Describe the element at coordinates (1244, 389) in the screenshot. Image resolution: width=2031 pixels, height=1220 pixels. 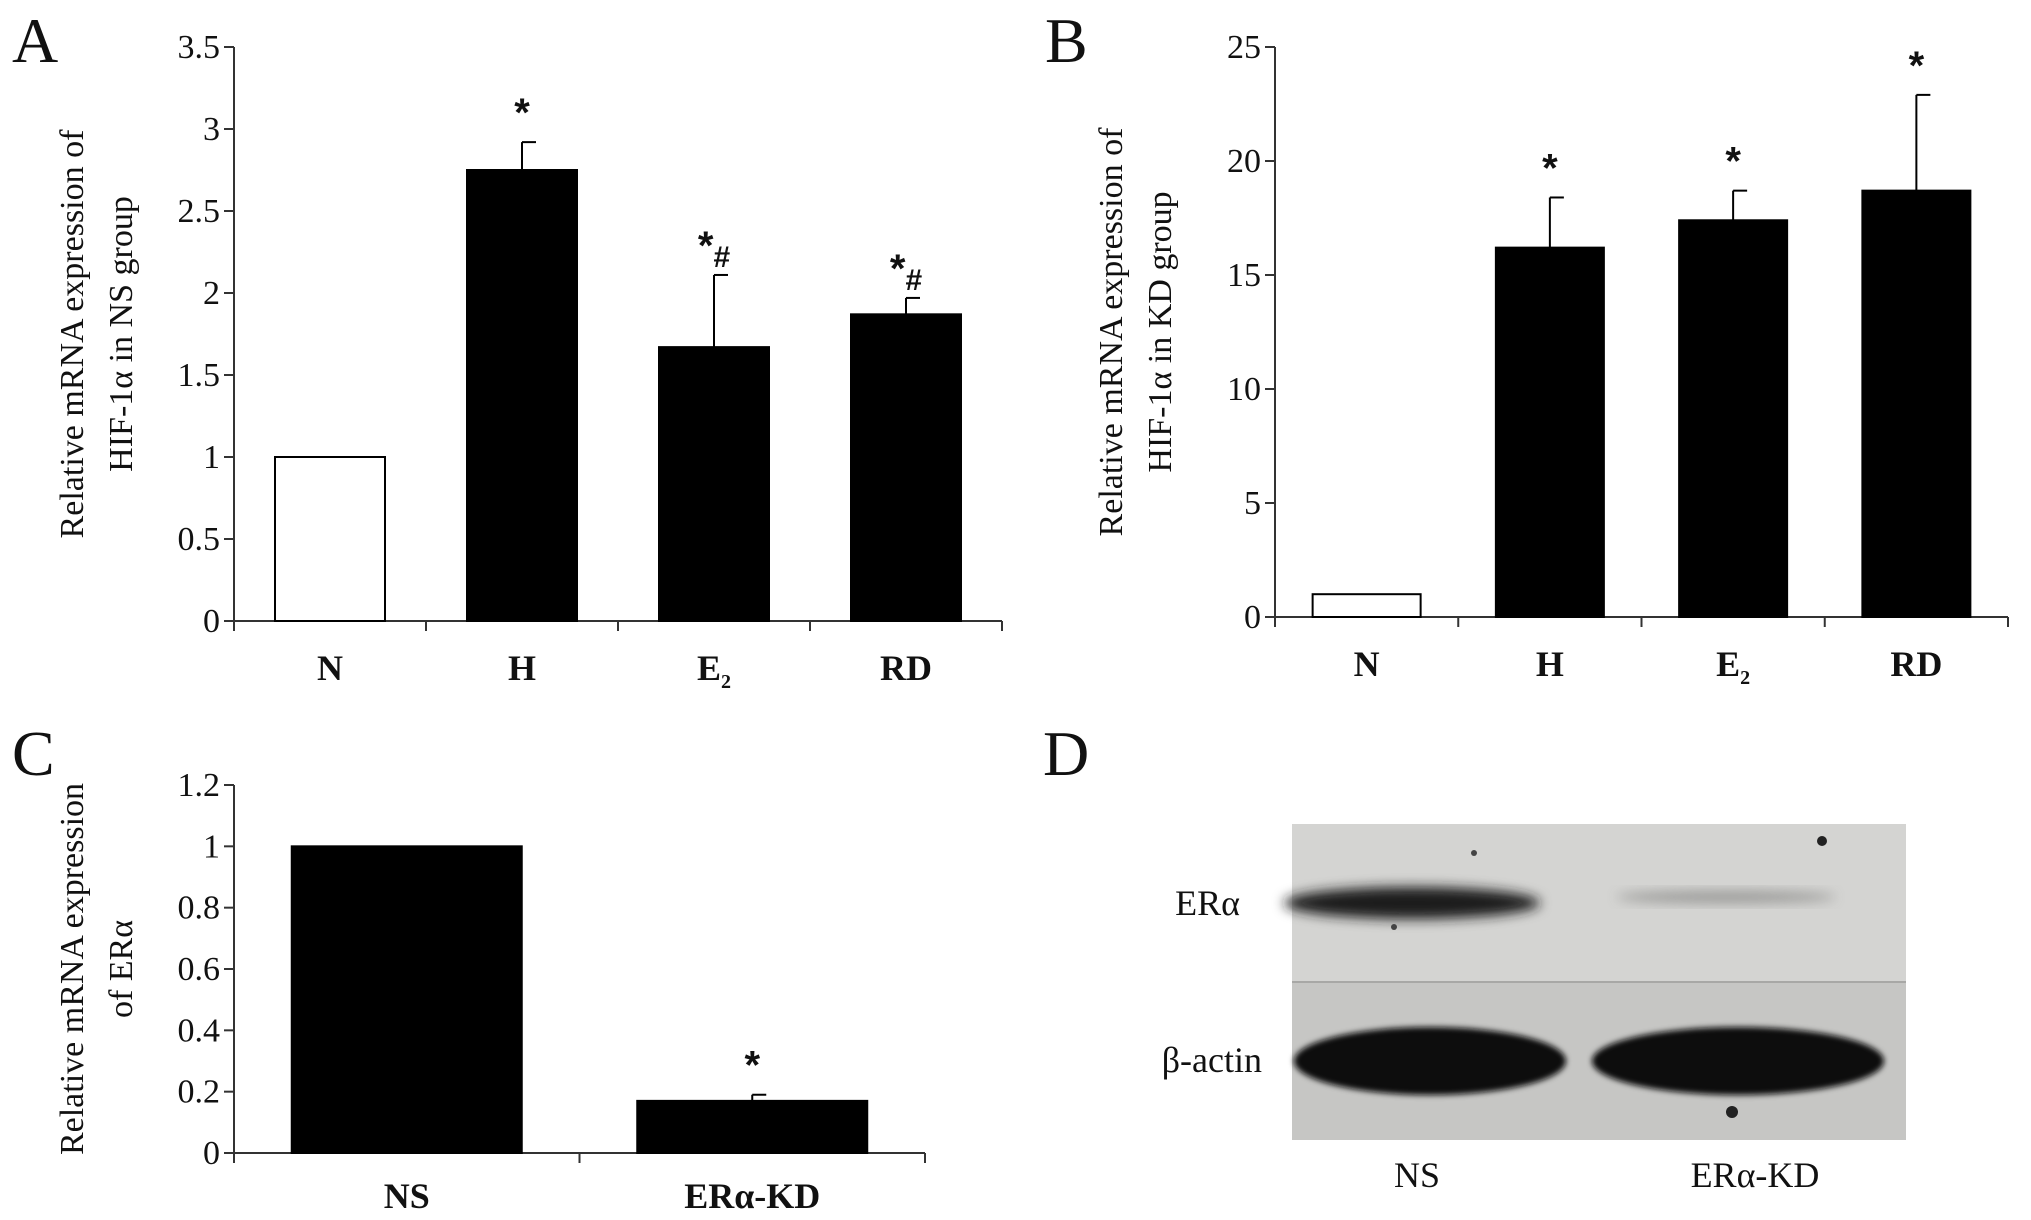
I see `y-tick-label: 10` at that location.